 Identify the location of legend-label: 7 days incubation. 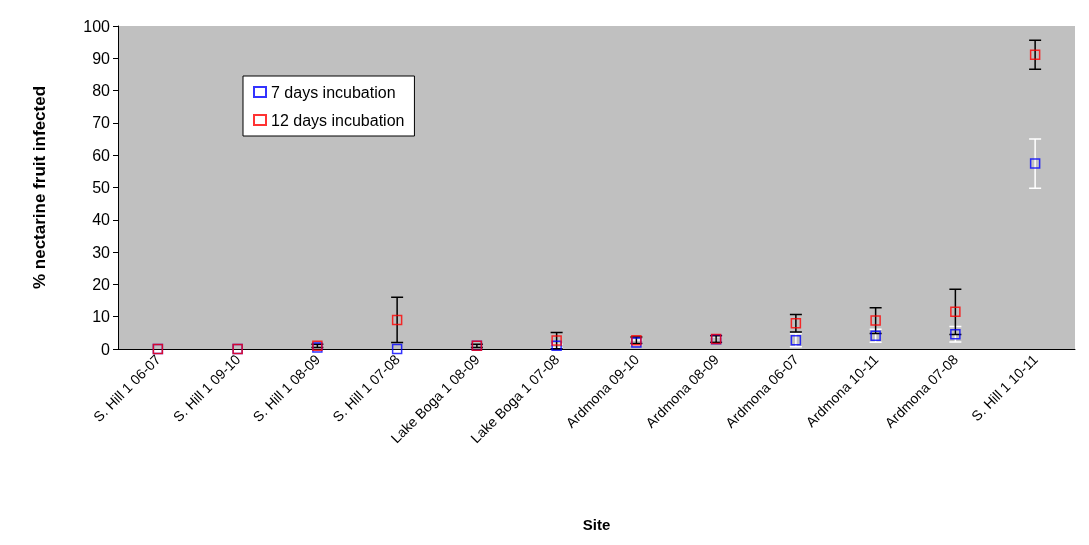
(333, 92).